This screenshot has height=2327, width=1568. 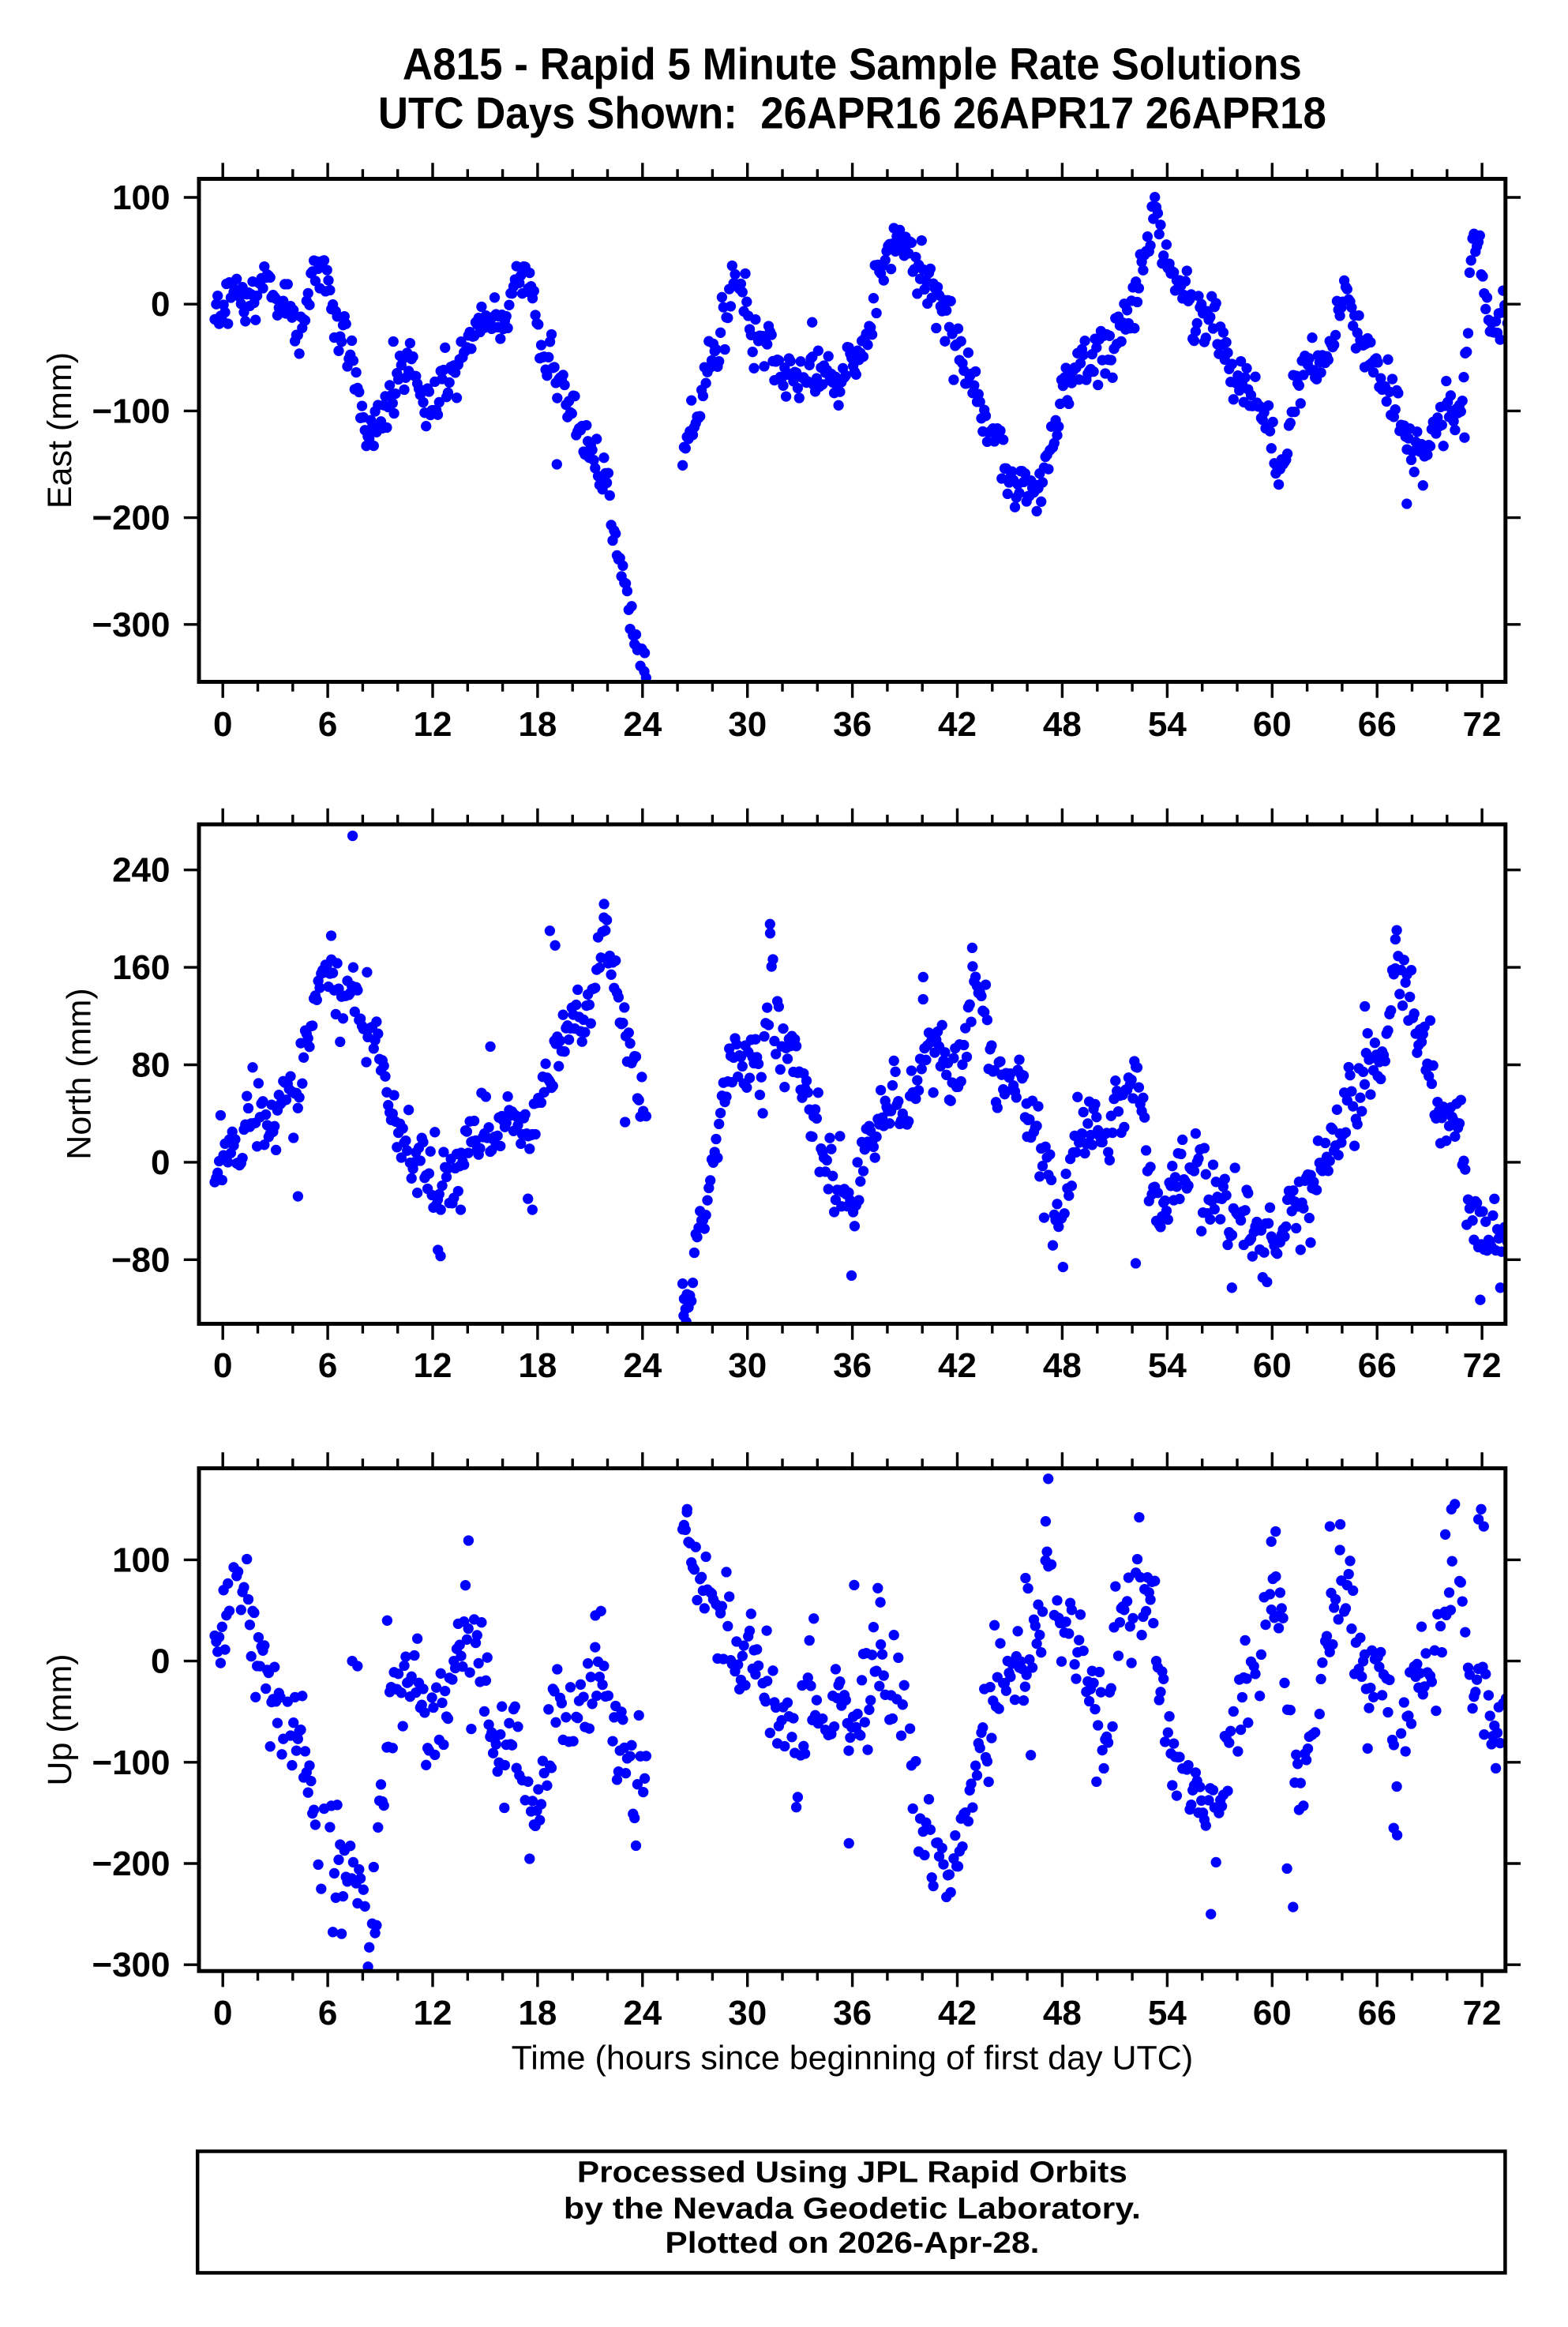 I want to click on svg-text:Processed Using JPL Rapid Orbi: Processed Using JPL Rapid Orbits, so click(x=852, y=2173).